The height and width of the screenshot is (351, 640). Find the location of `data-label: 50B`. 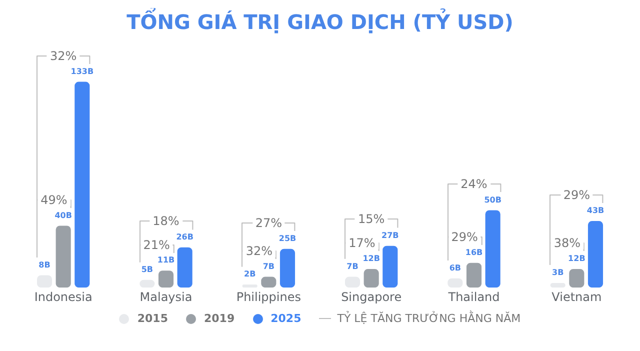

data-label: 50B is located at coordinates (493, 199).